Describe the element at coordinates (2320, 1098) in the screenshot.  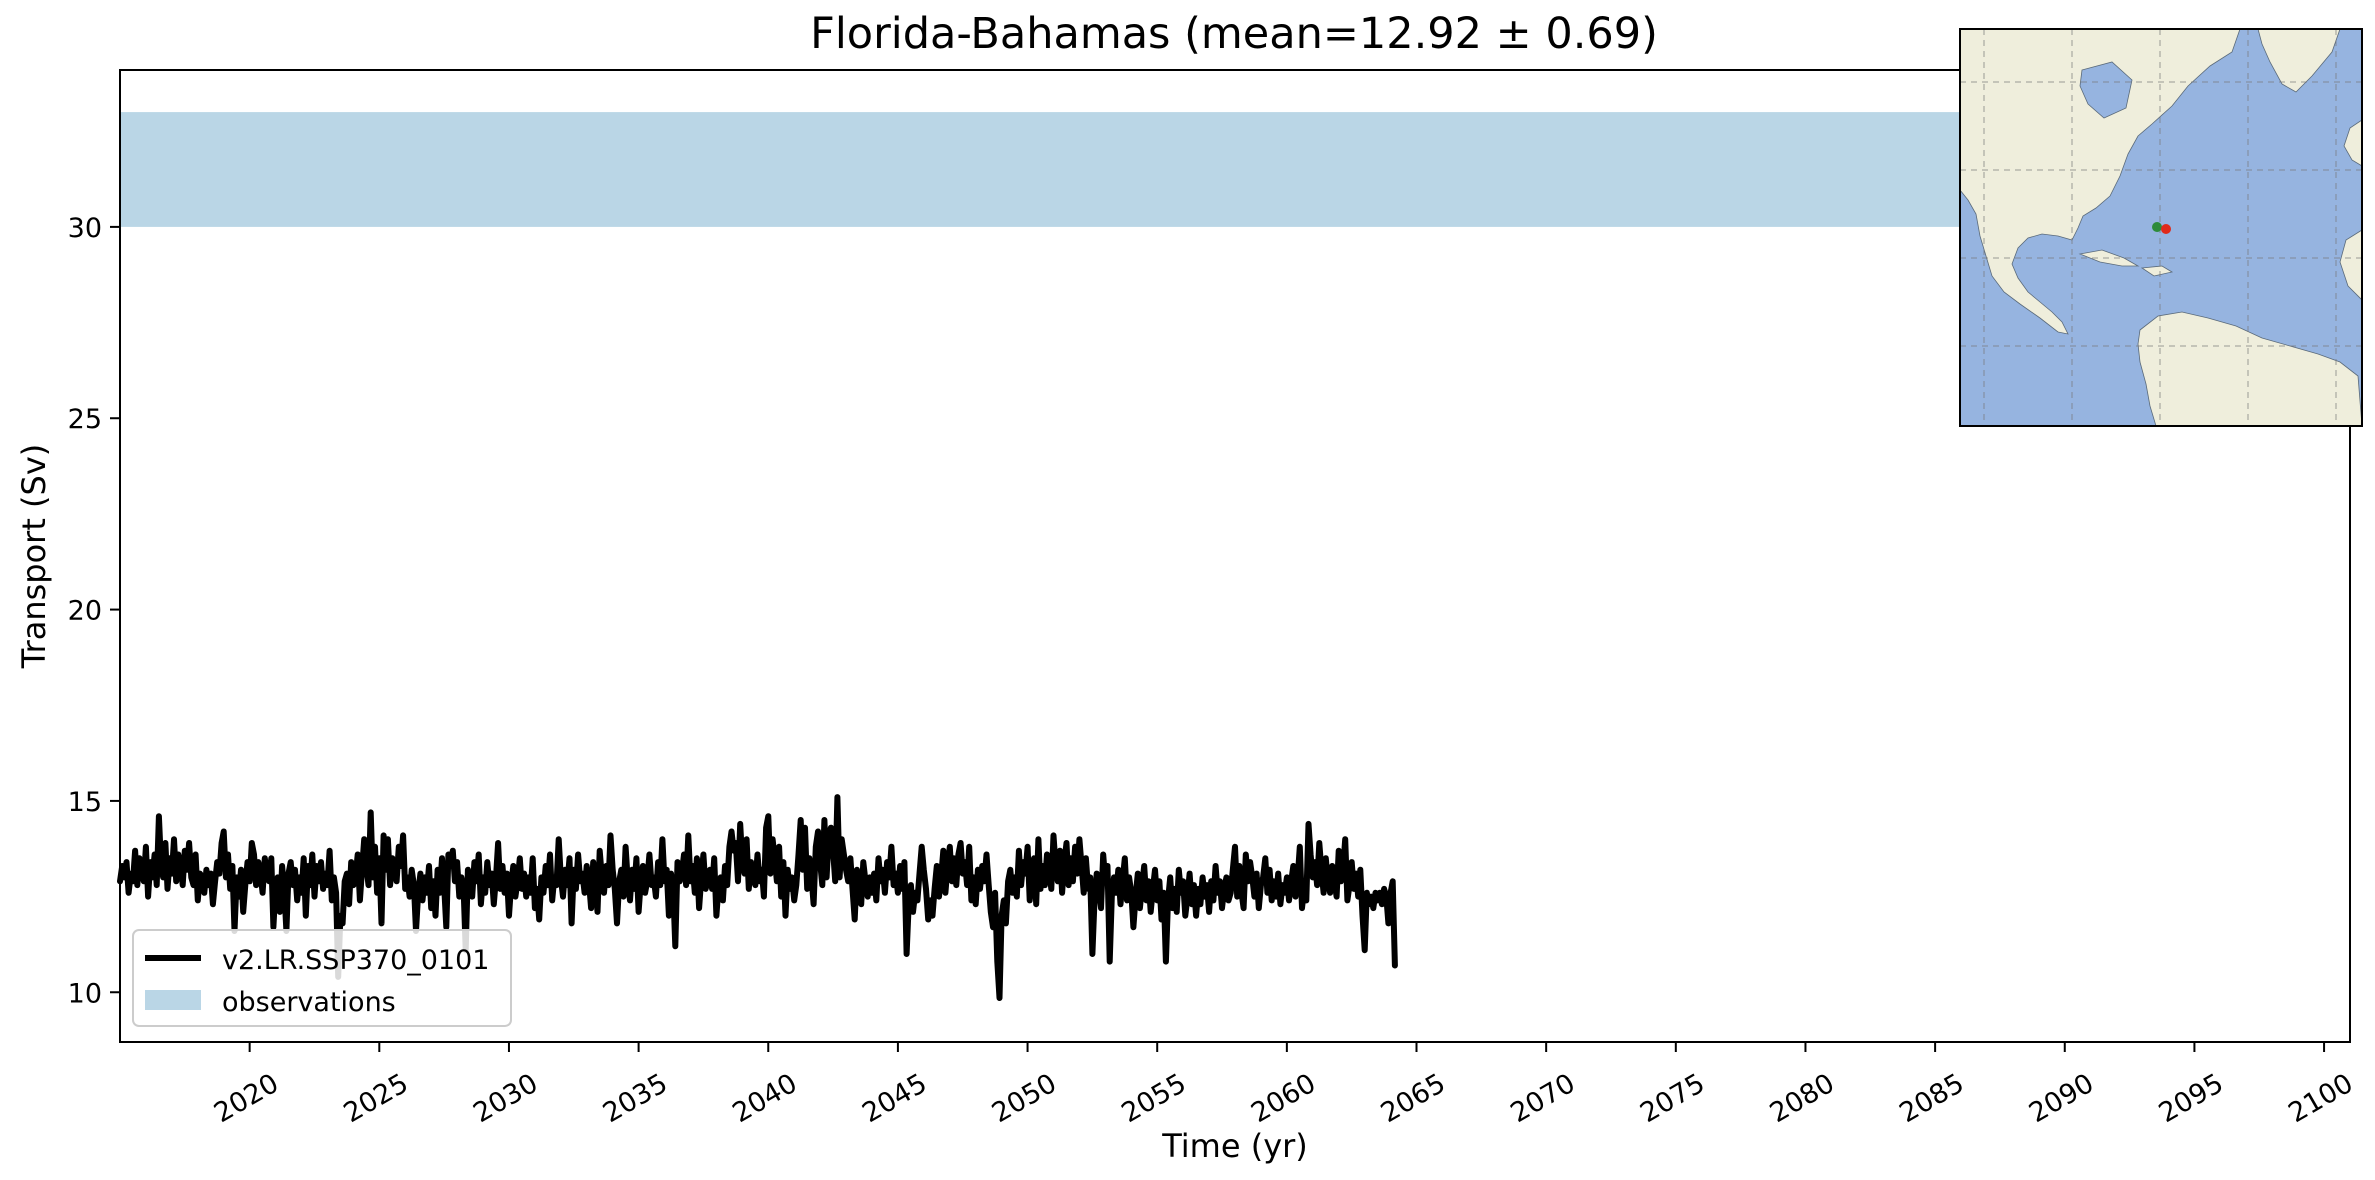
I see `x-tick-label: 2100` at that location.